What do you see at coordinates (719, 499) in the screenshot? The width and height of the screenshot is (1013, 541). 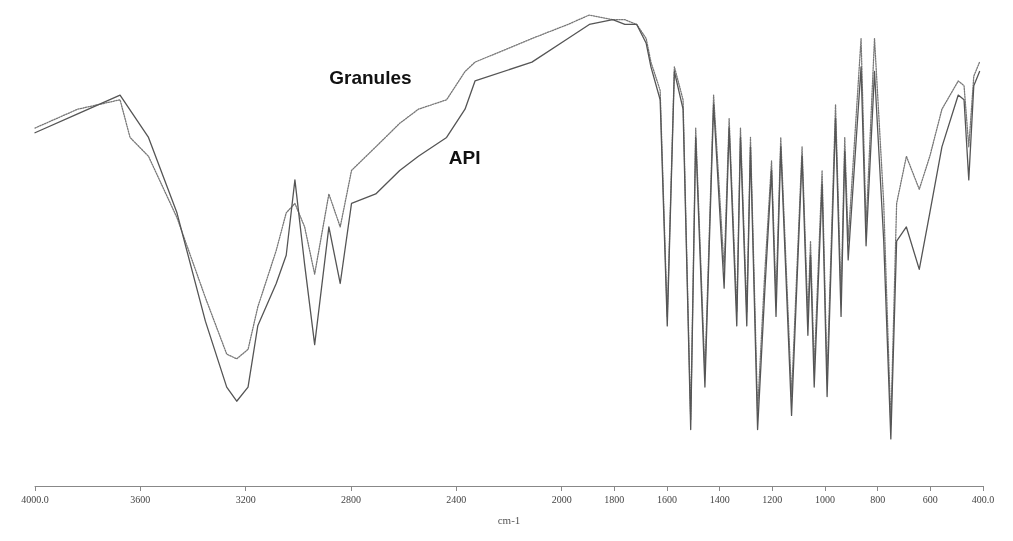 I see `x-tick-label: 1400` at bounding box center [719, 499].